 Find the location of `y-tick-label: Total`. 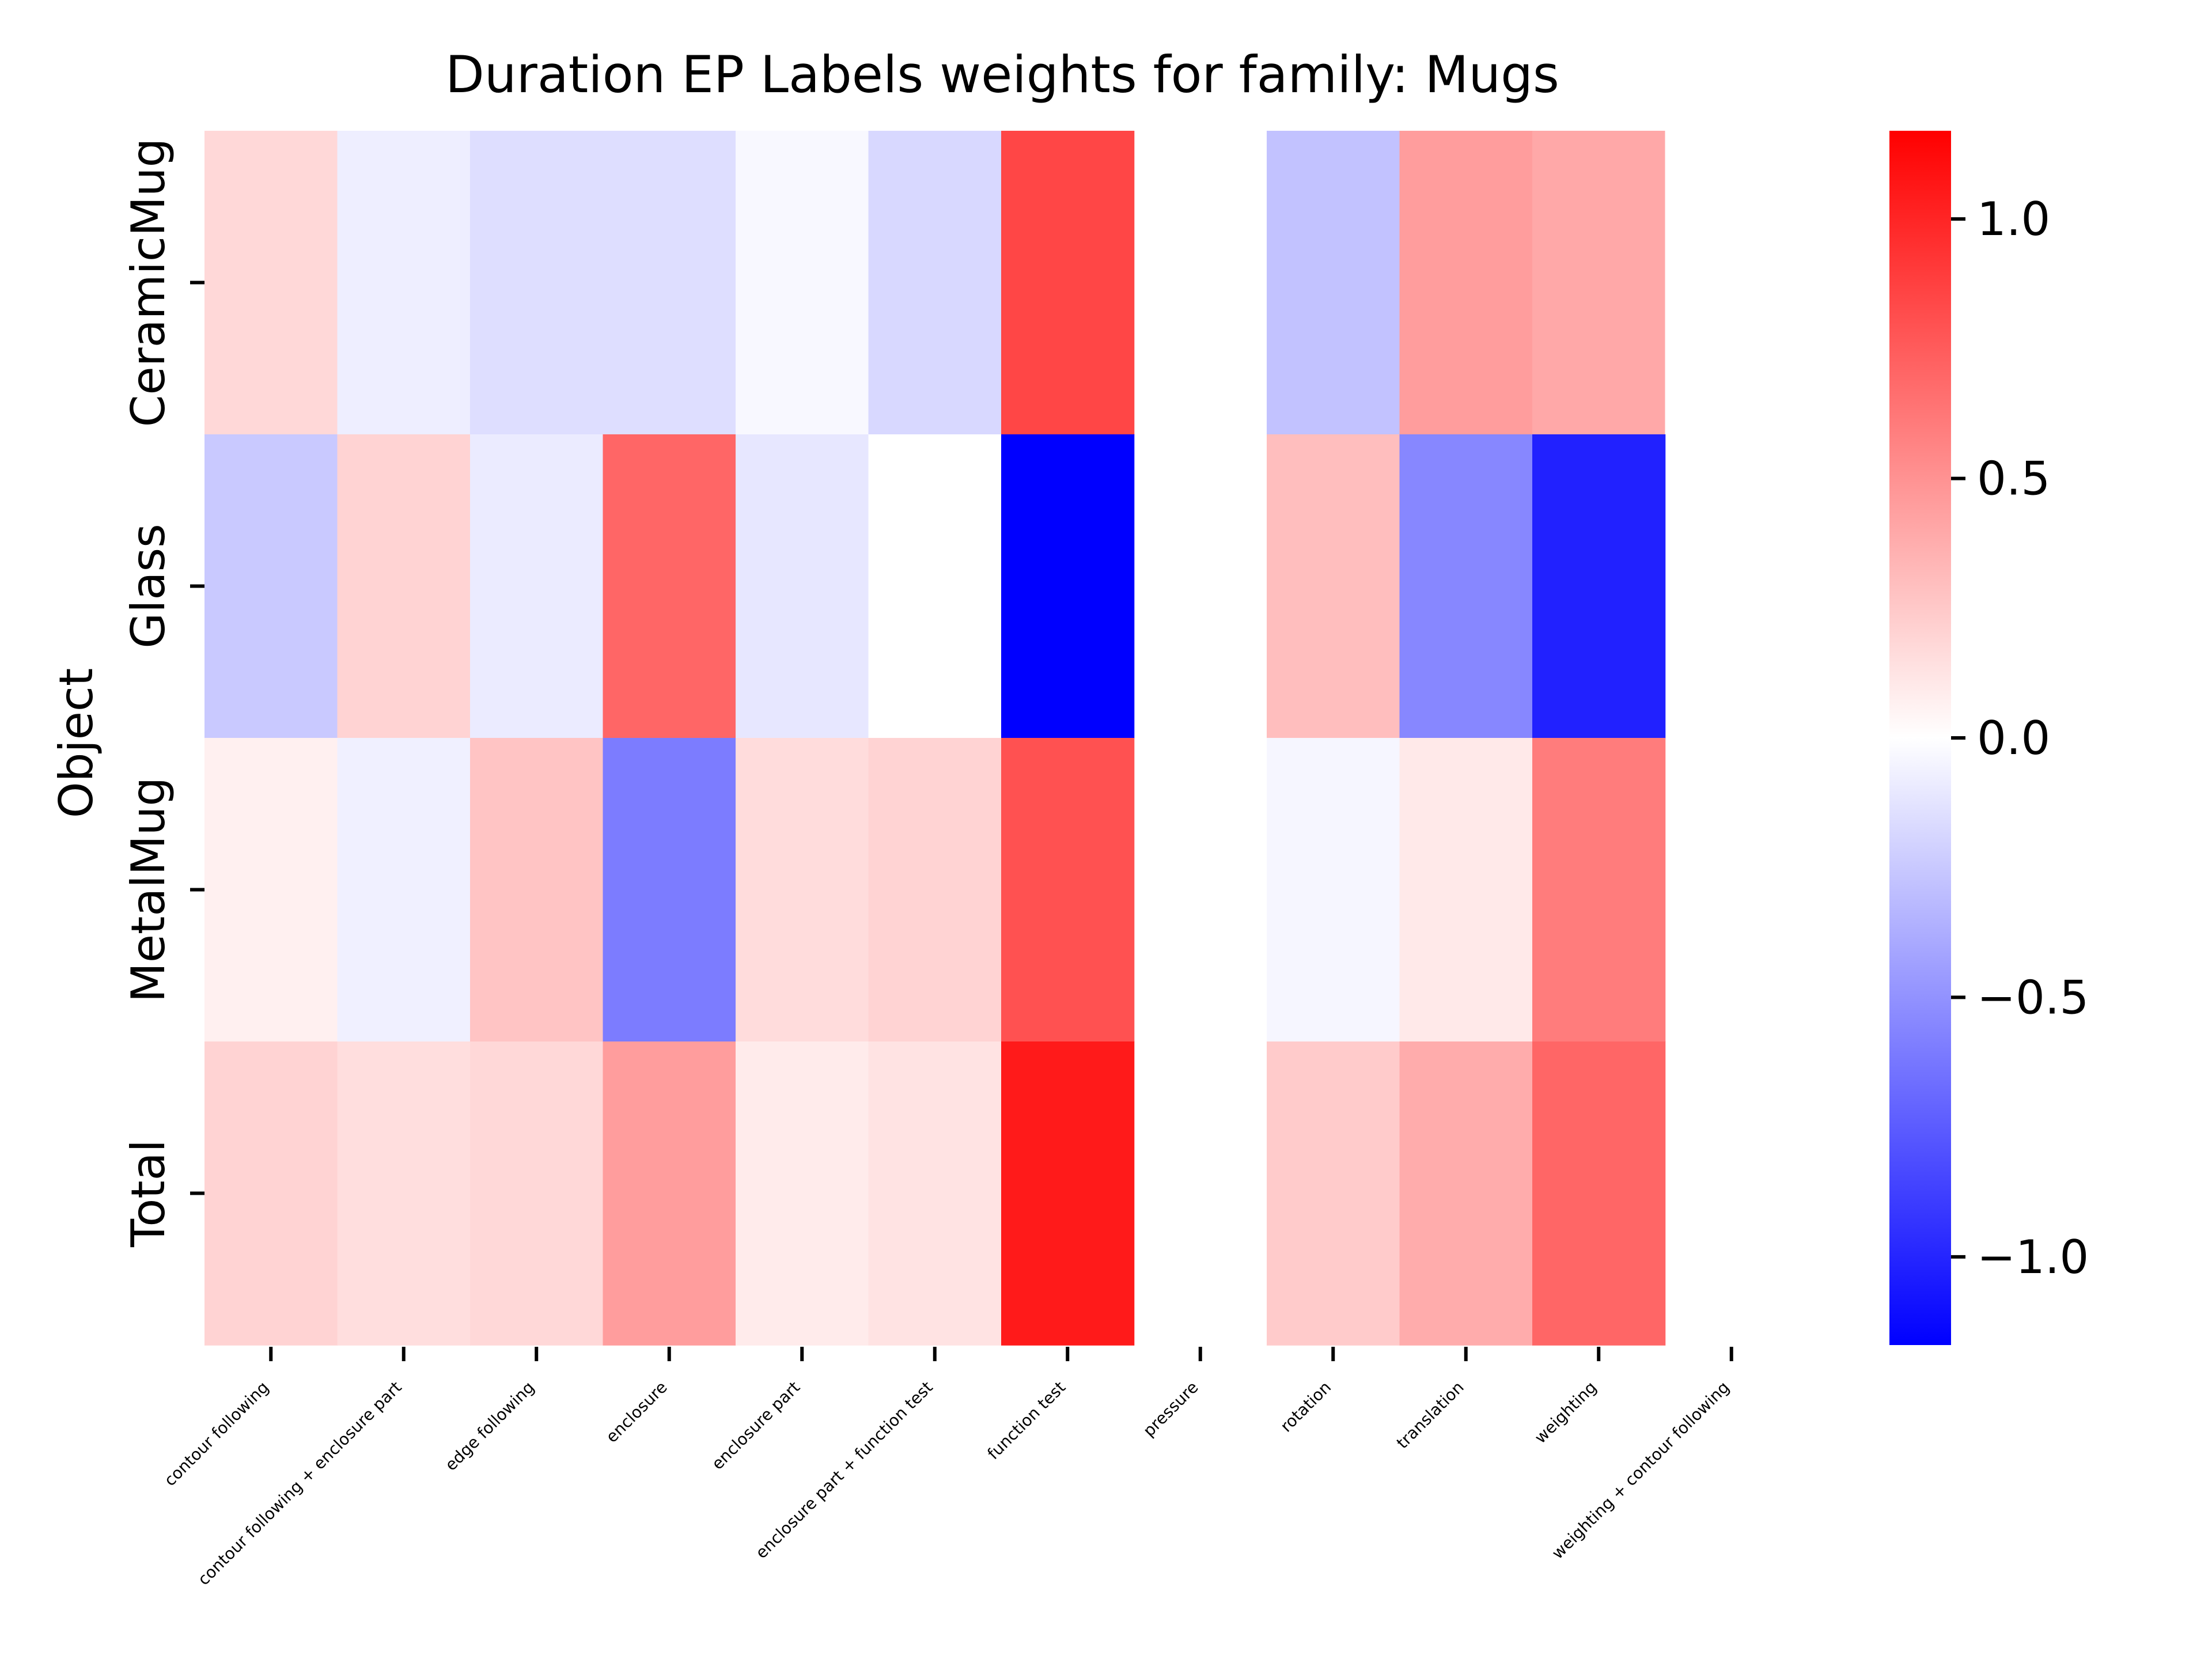

y-tick-label: Total is located at coordinates (148, 1193).